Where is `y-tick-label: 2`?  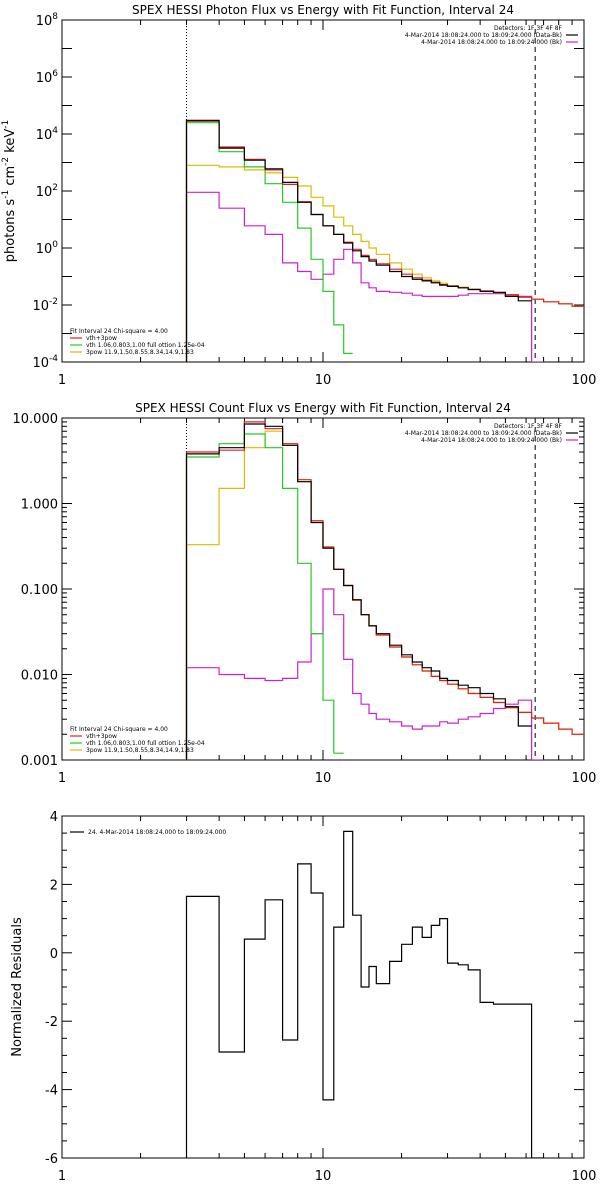 y-tick-label: 2 is located at coordinates (54, 885).